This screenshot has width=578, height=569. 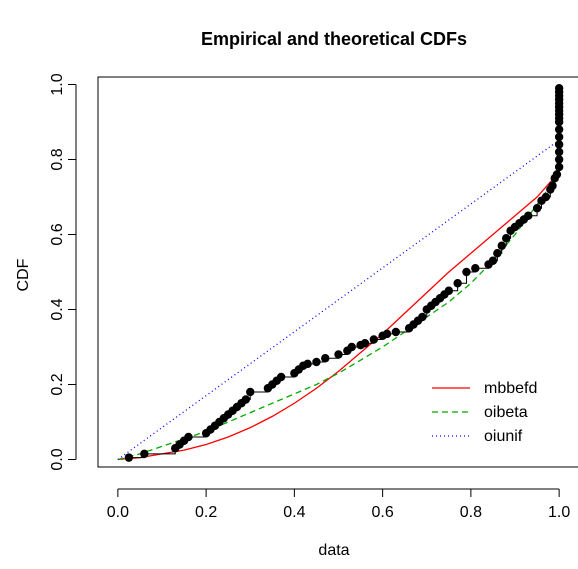 I want to click on x-tick-label: 0.2, so click(x=206, y=512).